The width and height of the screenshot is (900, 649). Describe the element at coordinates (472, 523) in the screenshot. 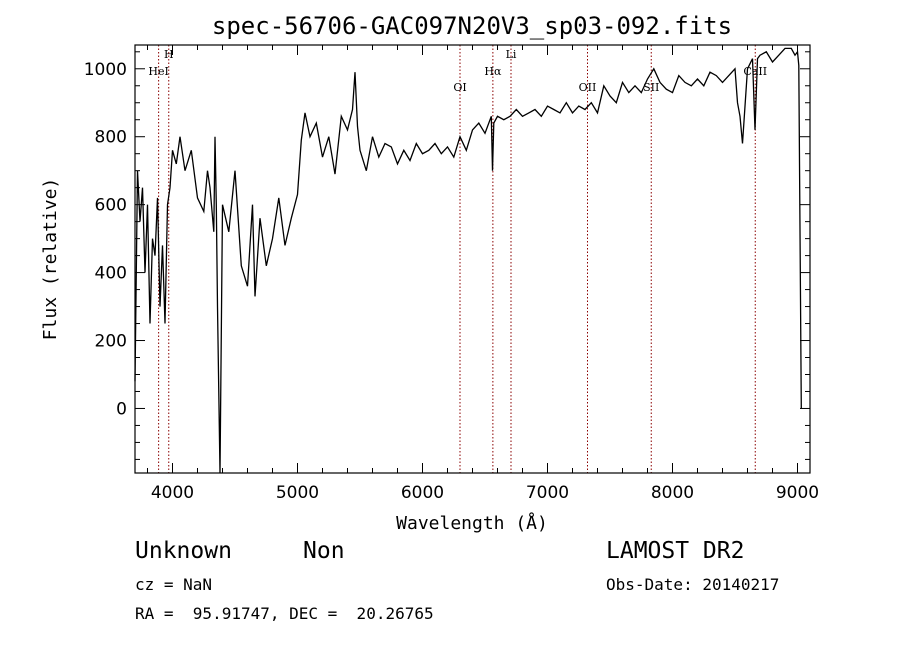

I see `x-axis-label: Wavelength (Å)` at that location.